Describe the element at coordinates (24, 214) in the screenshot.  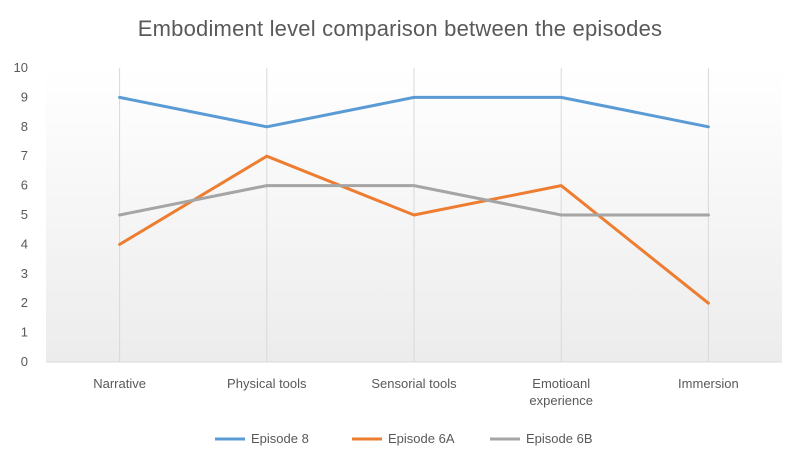
I see `y-tick-label: 5` at that location.